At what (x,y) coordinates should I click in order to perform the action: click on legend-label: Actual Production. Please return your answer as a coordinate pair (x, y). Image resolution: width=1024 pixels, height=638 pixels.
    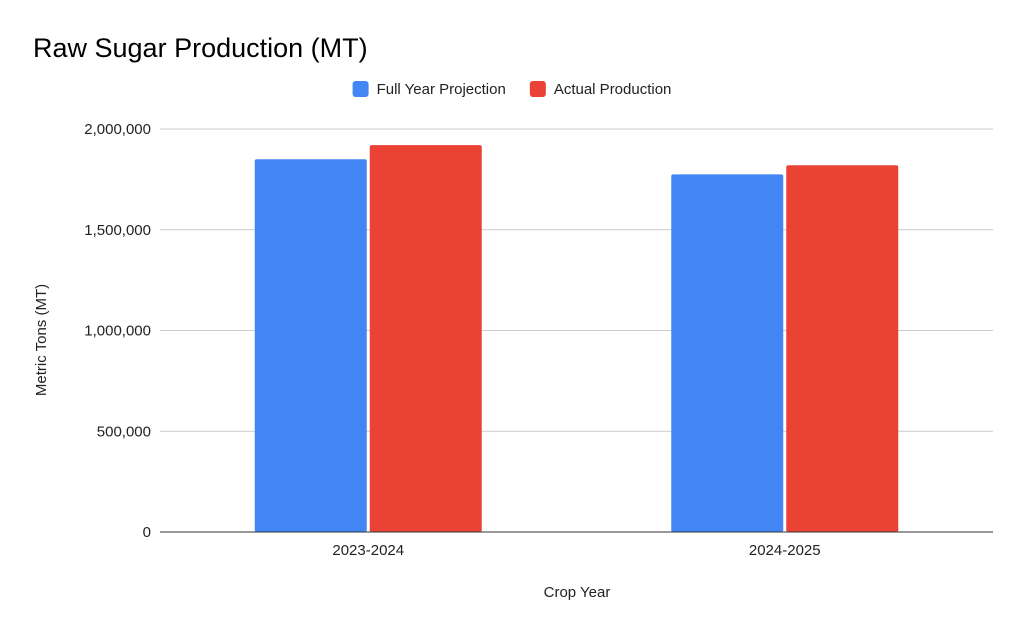
    Looking at the image, I should click on (613, 89).